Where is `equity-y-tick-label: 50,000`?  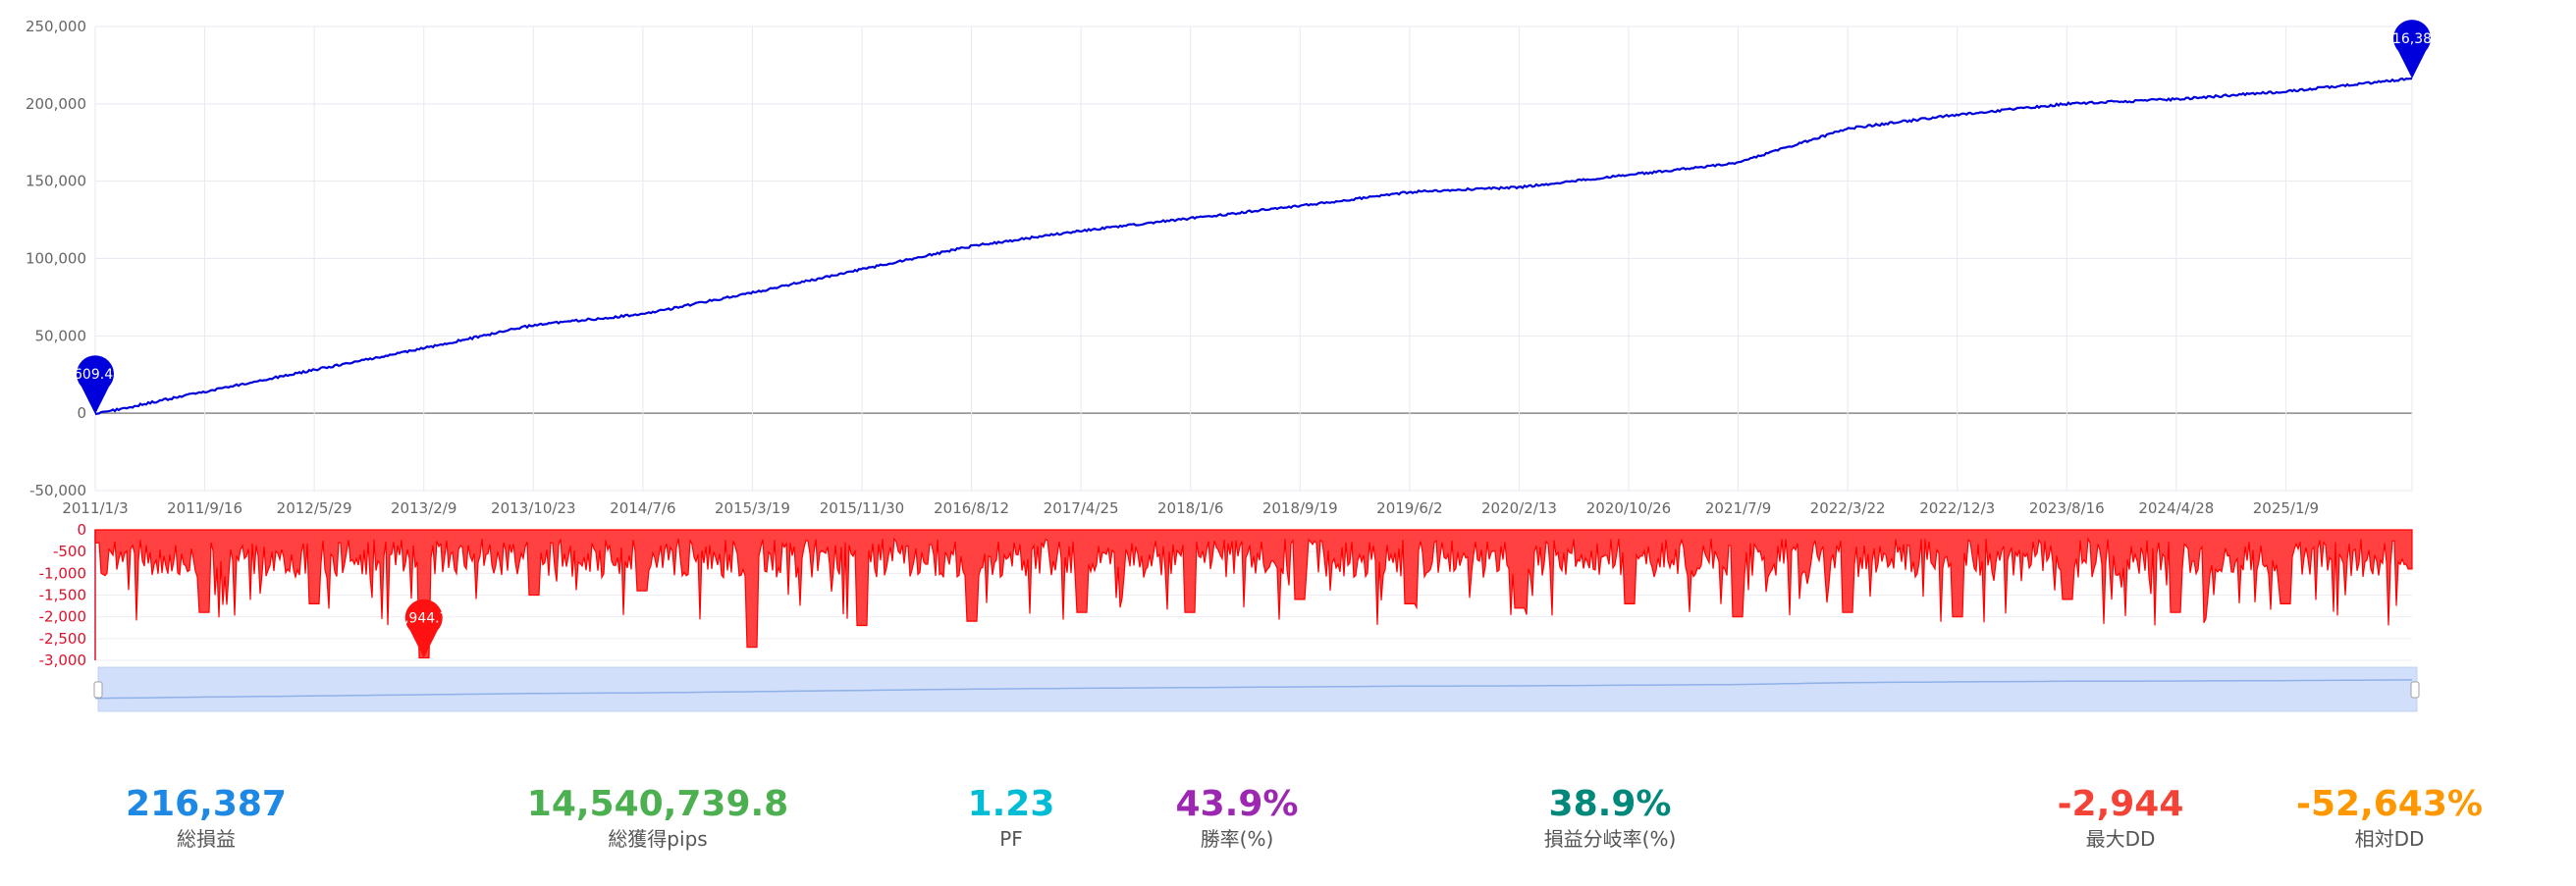 equity-y-tick-label: 50,000 is located at coordinates (61, 335).